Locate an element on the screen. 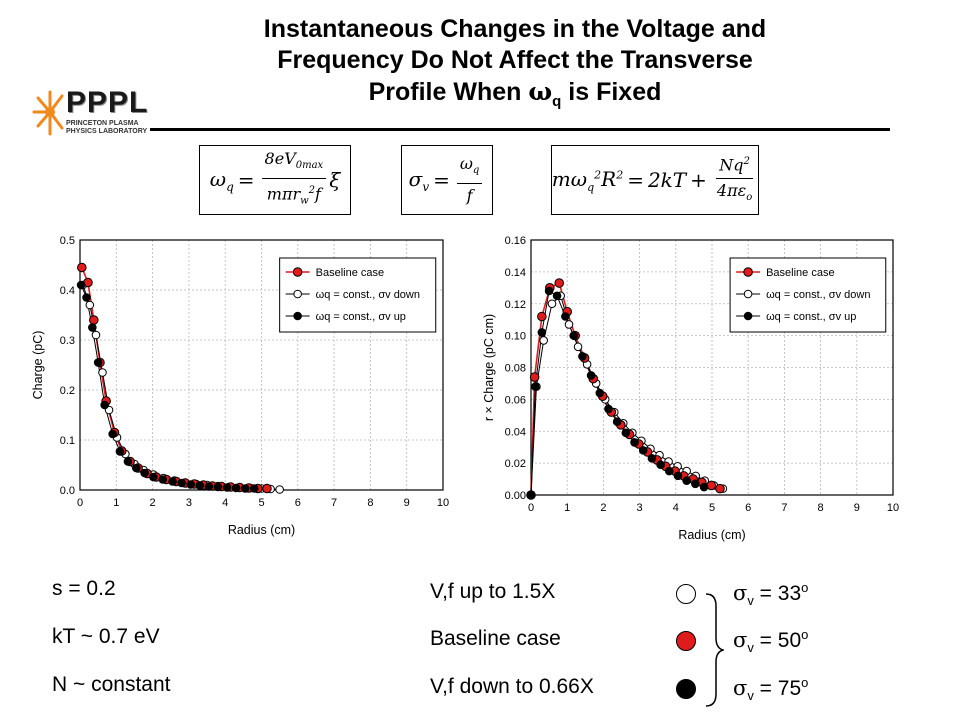 This screenshot has width=960, height=720. x-tick-label: 9 is located at coordinates (407, 503).